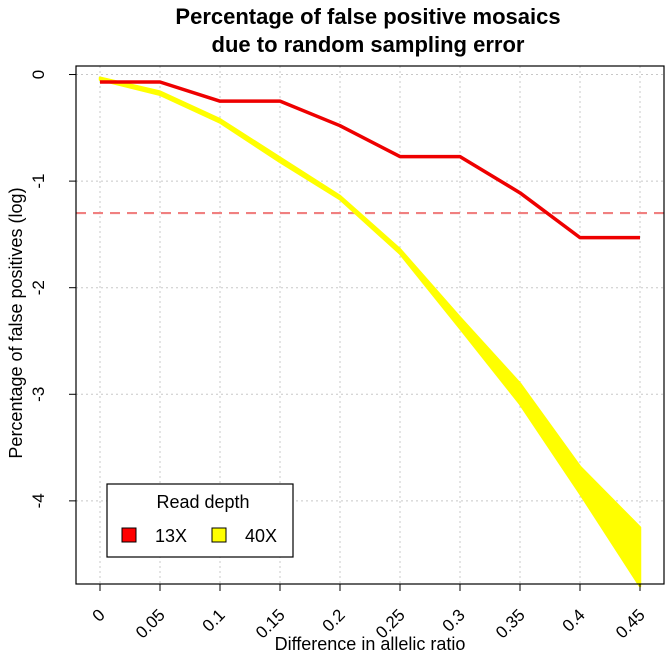  What do you see at coordinates (150, 623) in the screenshot?
I see `x-tick-label-1: 0.05` at bounding box center [150, 623].